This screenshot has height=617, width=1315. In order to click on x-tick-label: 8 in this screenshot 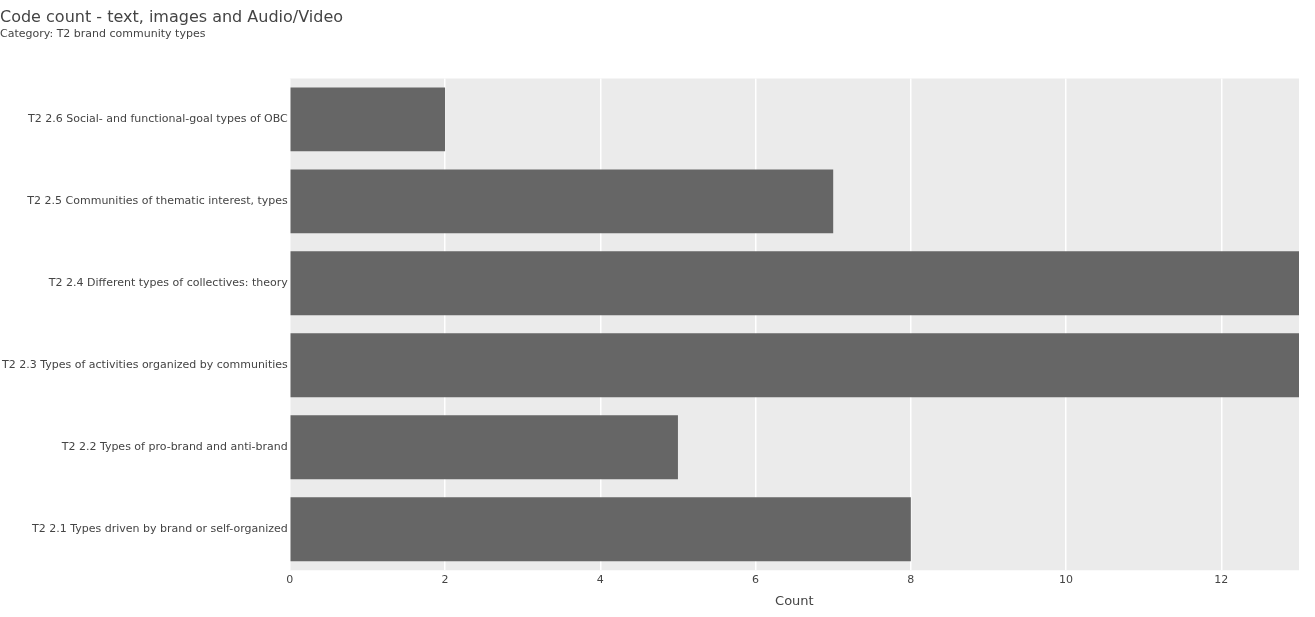, I will do `click(911, 579)`.